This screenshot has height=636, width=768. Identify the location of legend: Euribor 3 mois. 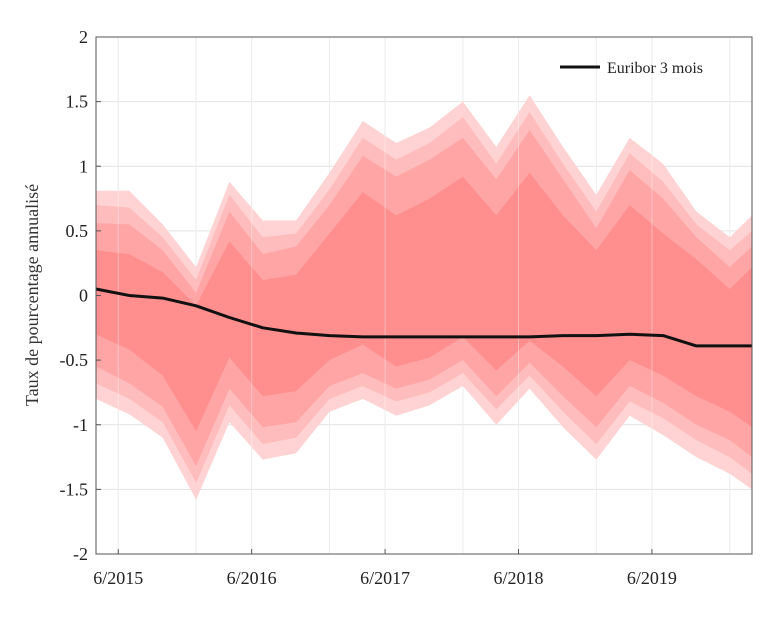
(631, 68).